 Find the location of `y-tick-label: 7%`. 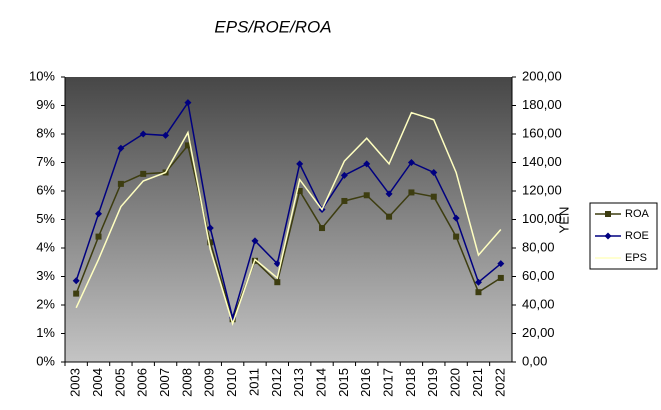

y-tick-label: 7% is located at coordinates (45, 161).